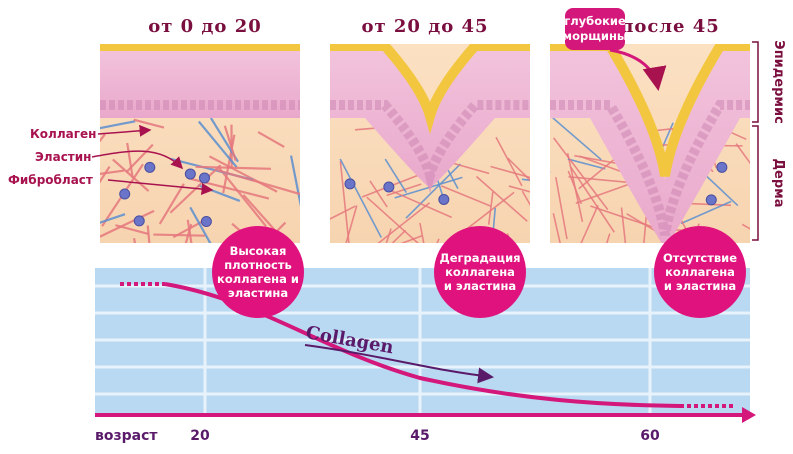  What do you see at coordinates (778, 182) in the screenshot?
I see `layer-label: Дерма` at bounding box center [778, 182].